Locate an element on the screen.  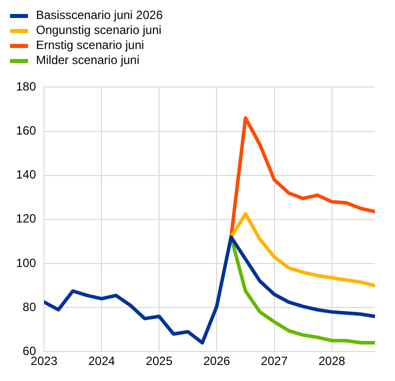
y-tick-label: 160 is located at coordinates (26, 131).